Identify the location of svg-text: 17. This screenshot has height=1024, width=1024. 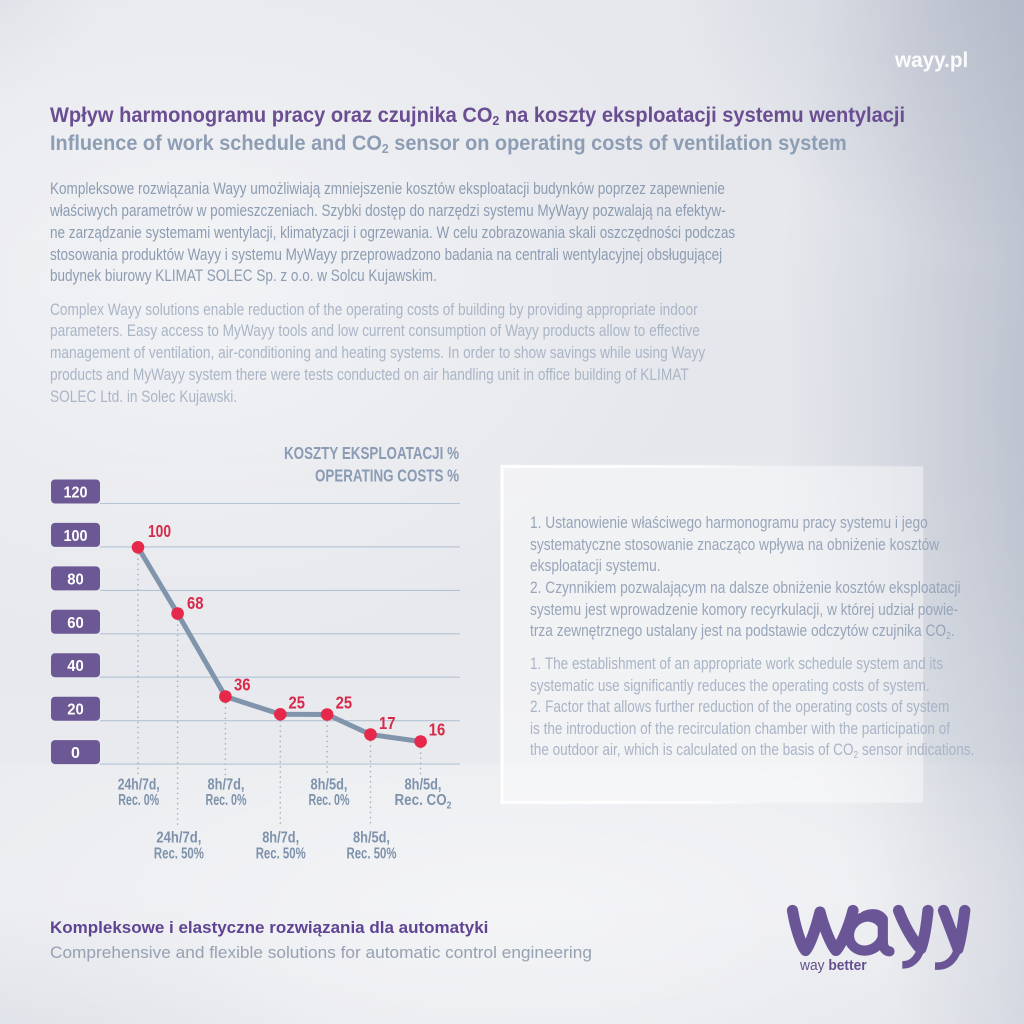
(387, 723).